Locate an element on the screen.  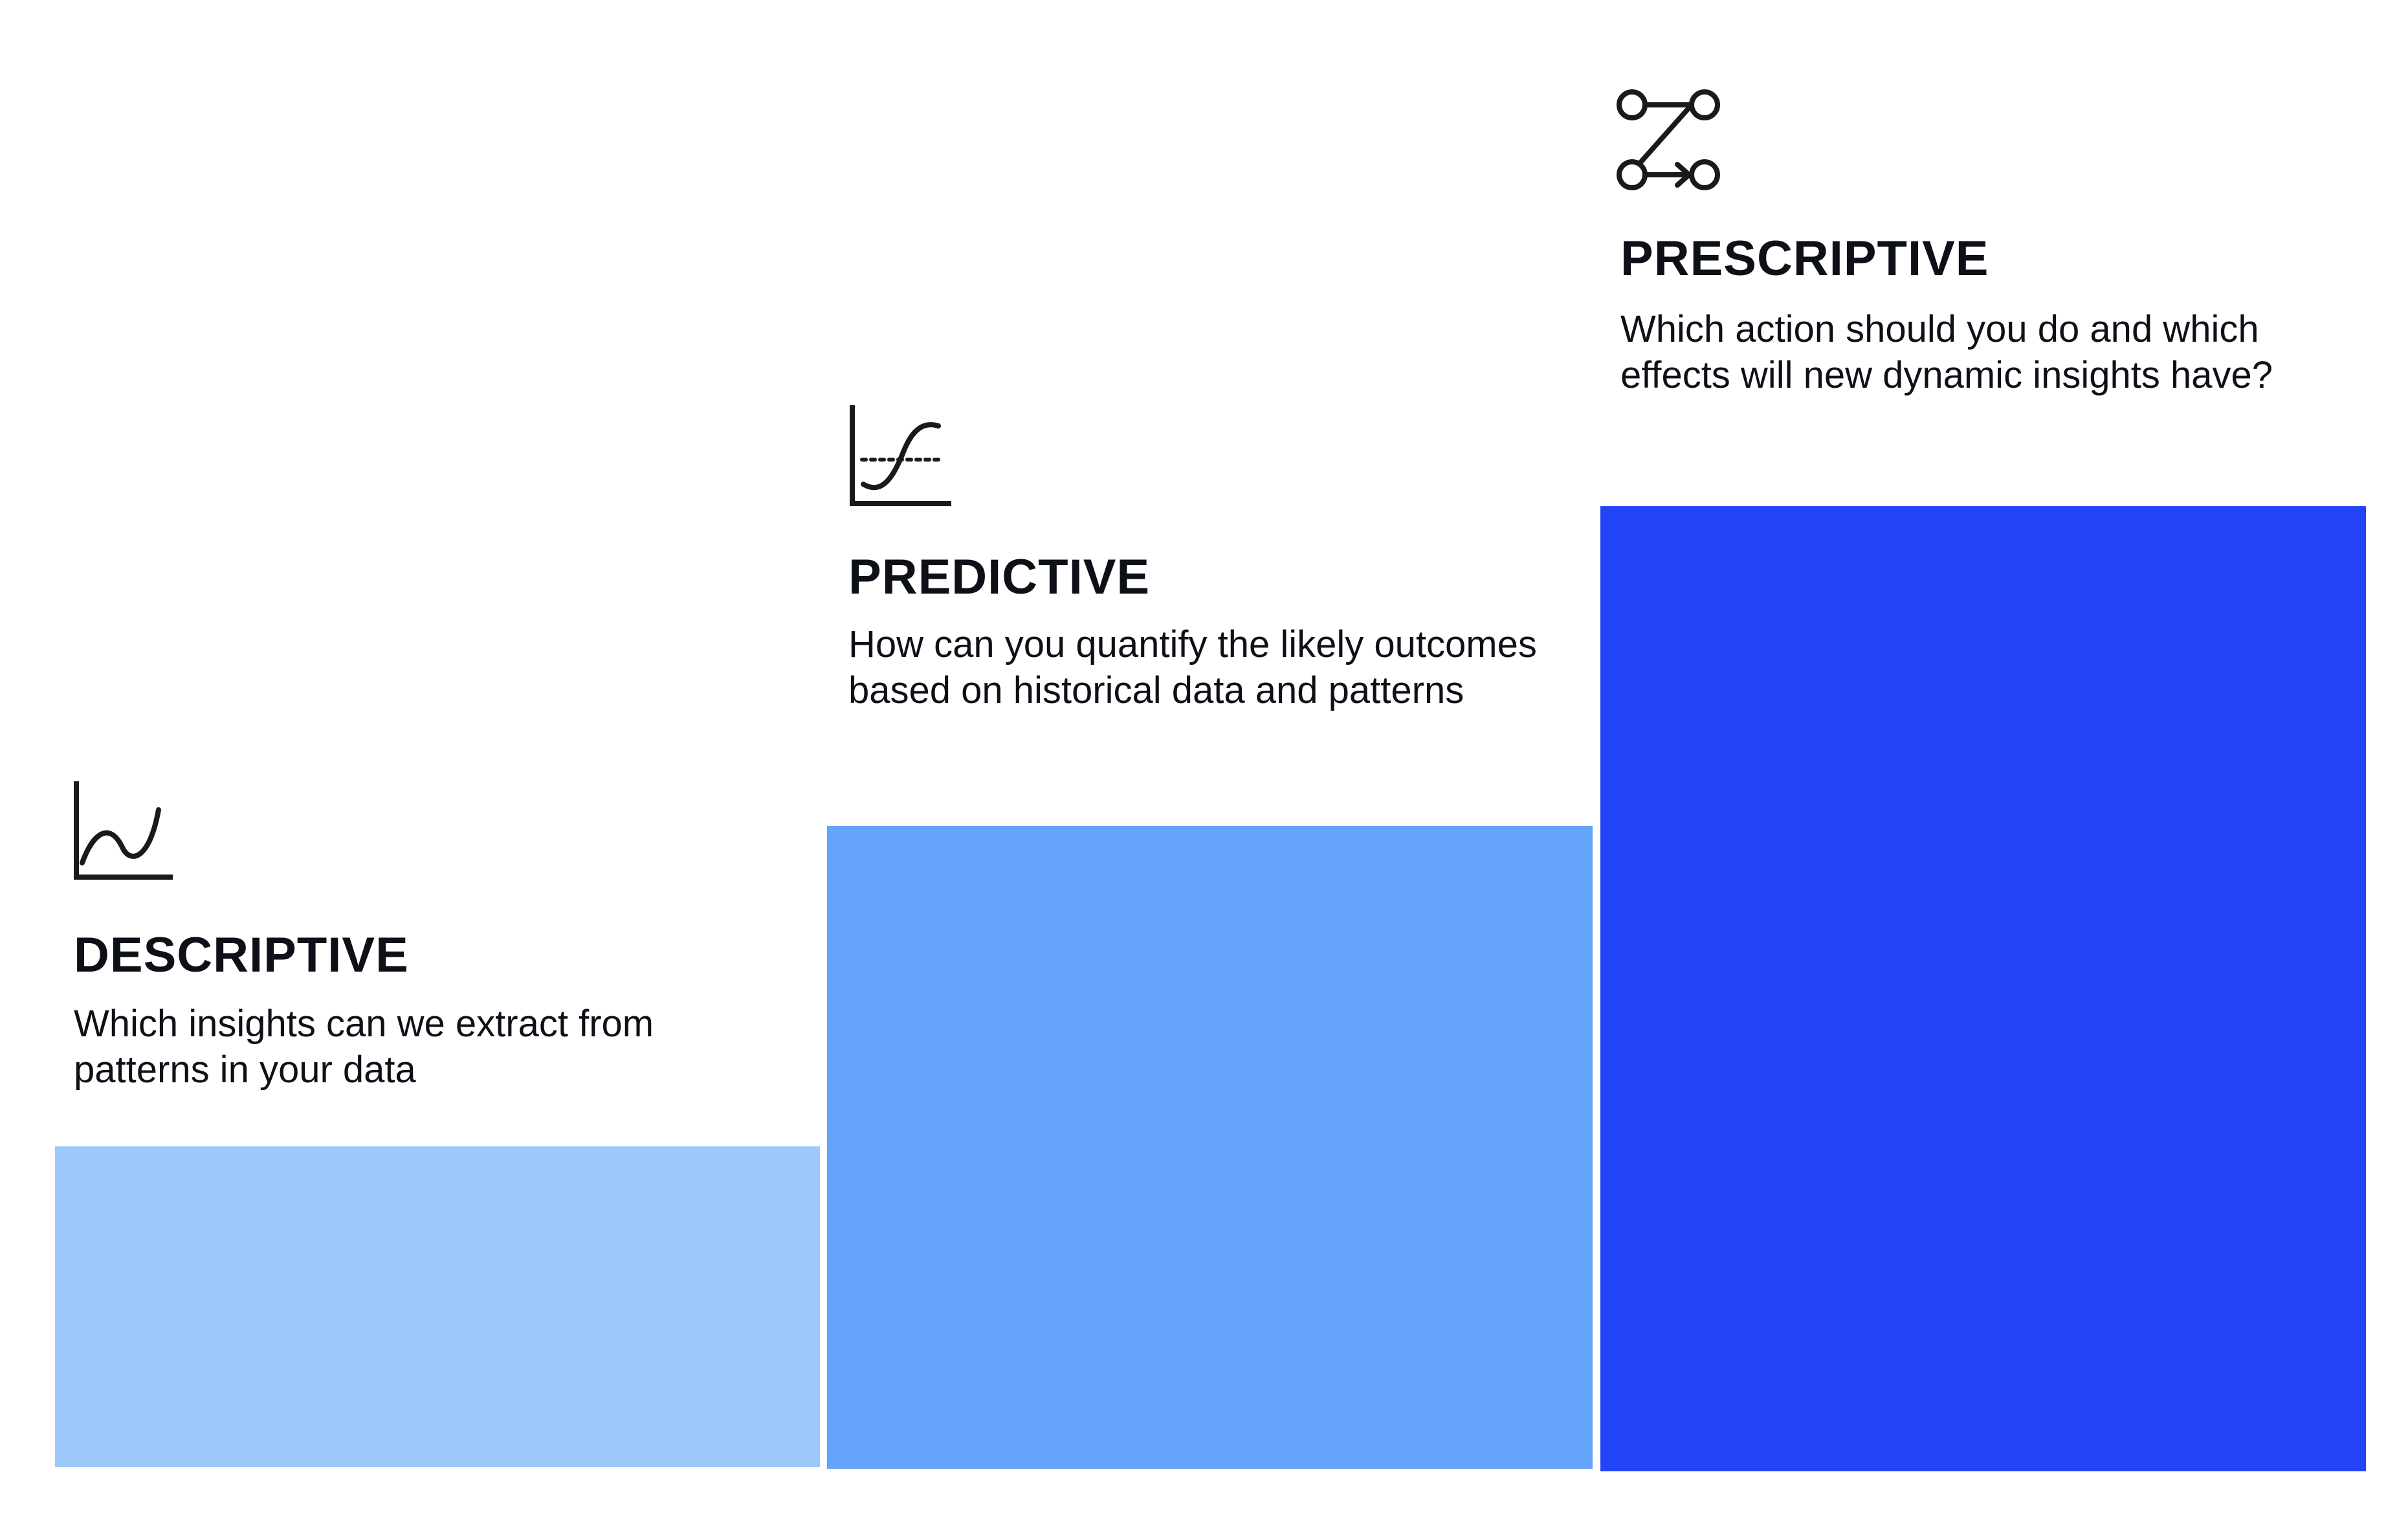
trend-line-chart-icon is located at coordinates (123, 831).